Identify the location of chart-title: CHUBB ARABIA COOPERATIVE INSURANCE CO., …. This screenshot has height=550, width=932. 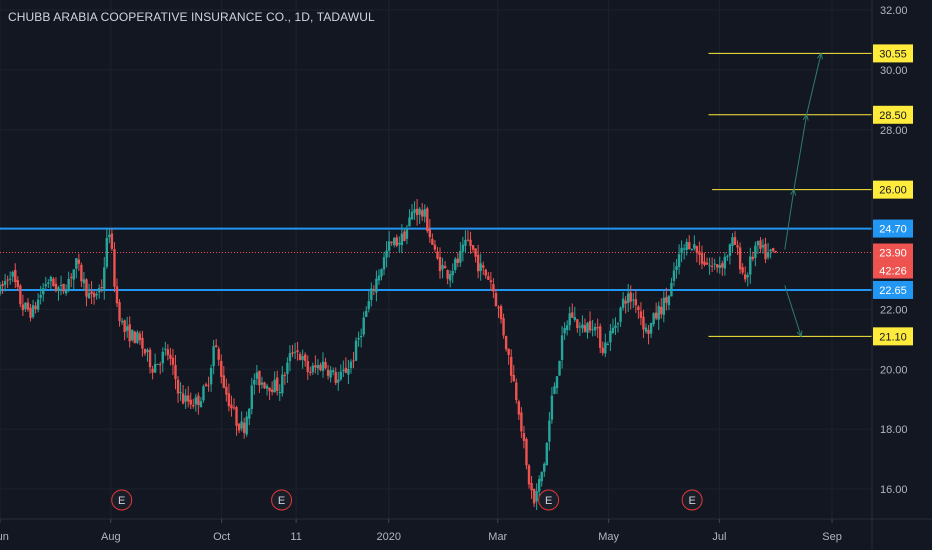
(191, 17).